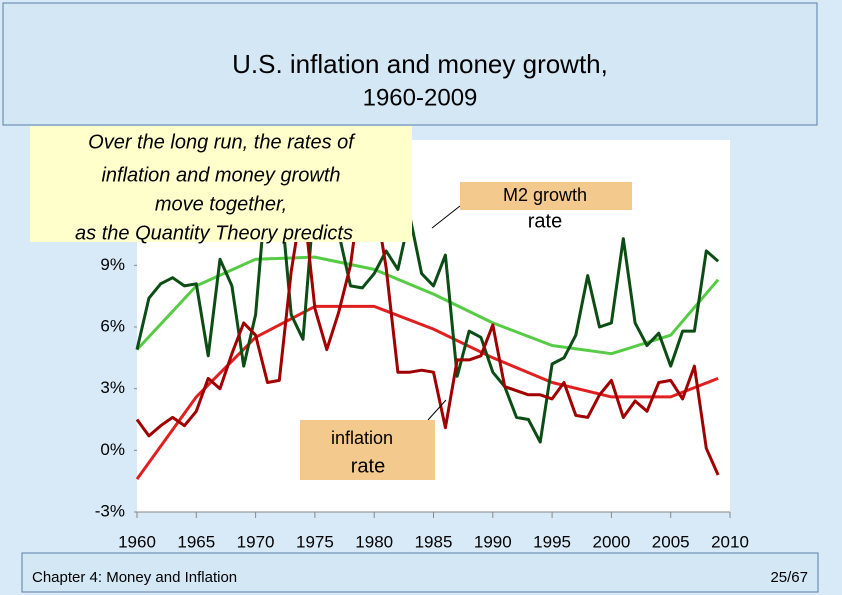 This screenshot has height=595, width=842. What do you see at coordinates (789, 577) in the screenshot?
I see `page-number: 25/67` at bounding box center [789, 577].